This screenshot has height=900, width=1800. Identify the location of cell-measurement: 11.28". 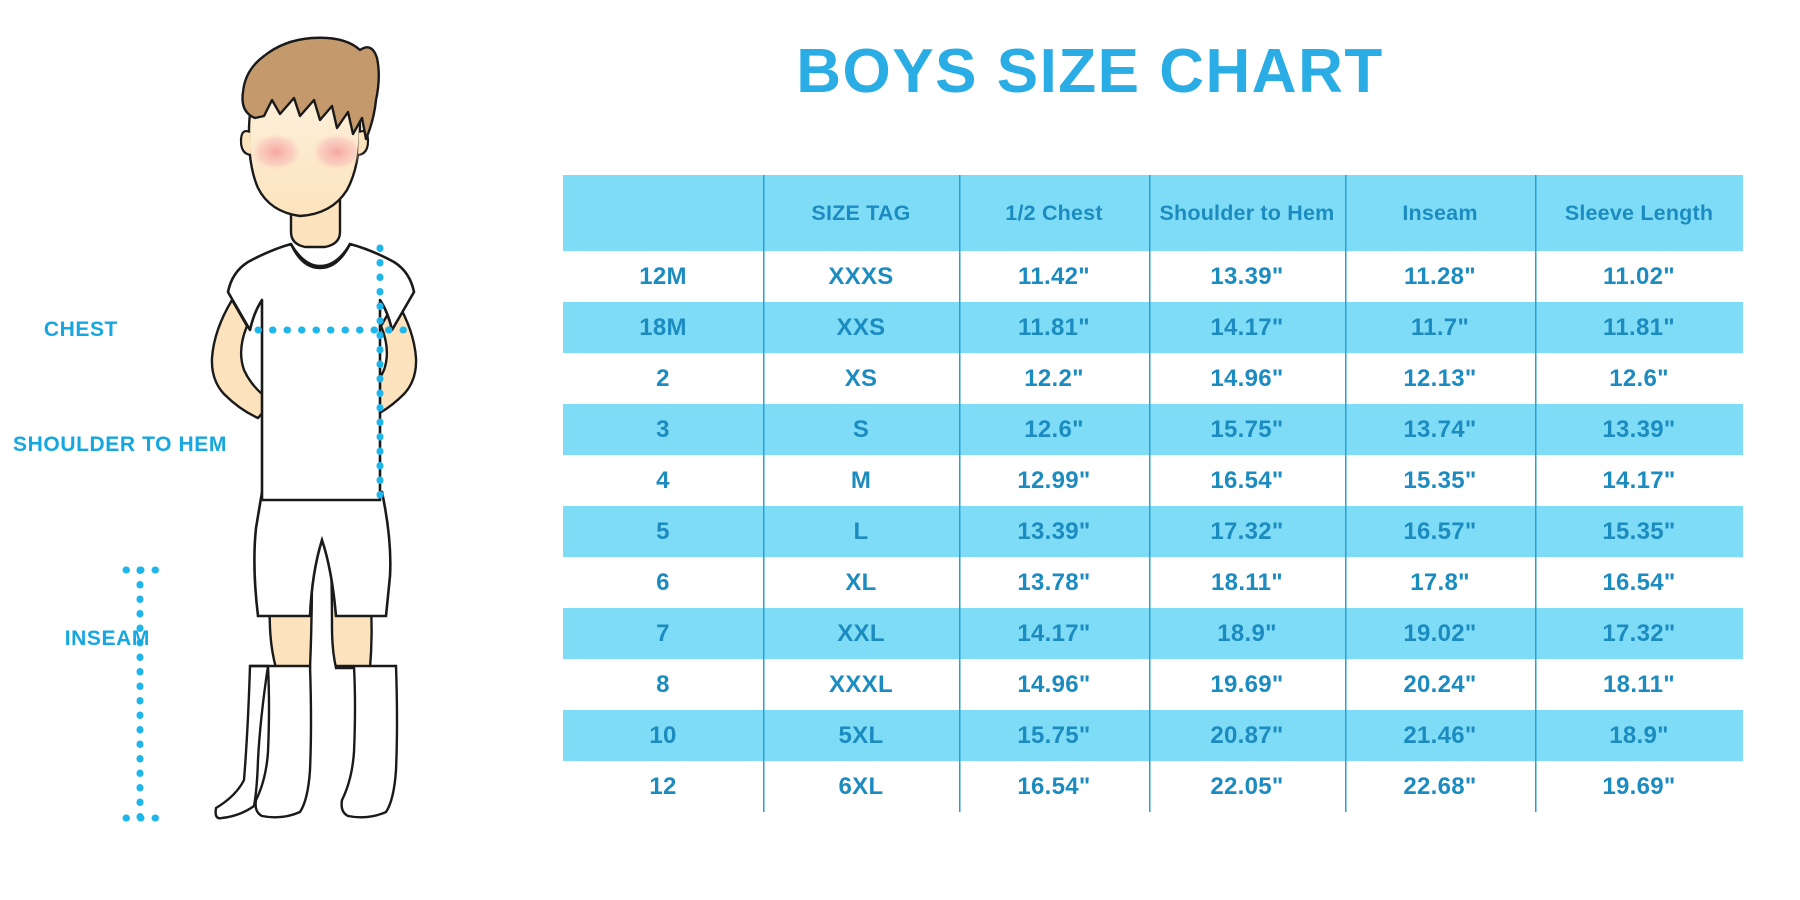
(1440, 276).